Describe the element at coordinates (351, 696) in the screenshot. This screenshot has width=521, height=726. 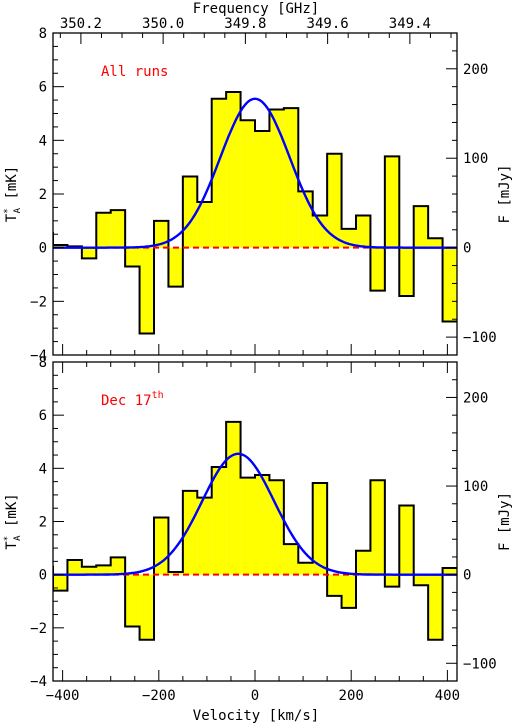
I see `x-tick-label: 200` at that location.